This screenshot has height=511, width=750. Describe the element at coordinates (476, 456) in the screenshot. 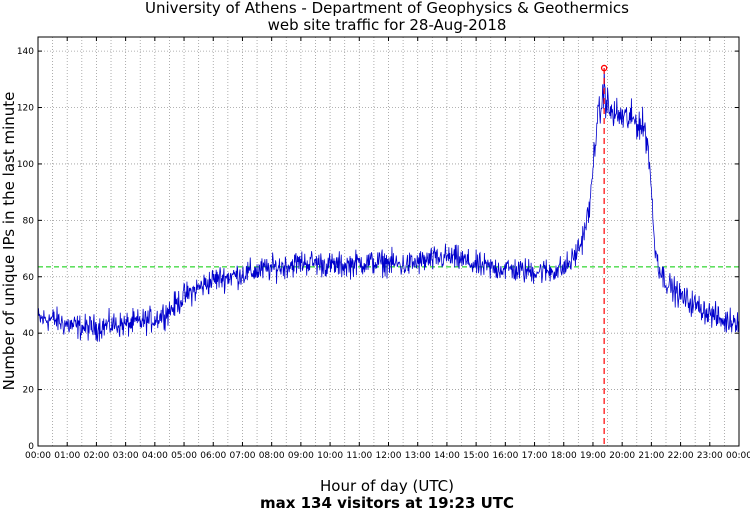

I see `x-tick-label: 15:00` at that location.